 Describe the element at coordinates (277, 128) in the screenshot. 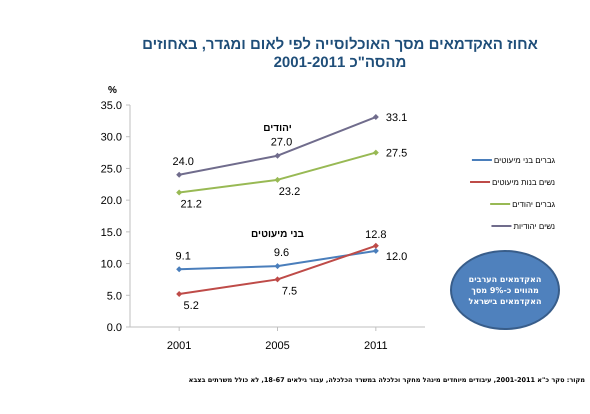

I see `annotation: יהודים` at that location.